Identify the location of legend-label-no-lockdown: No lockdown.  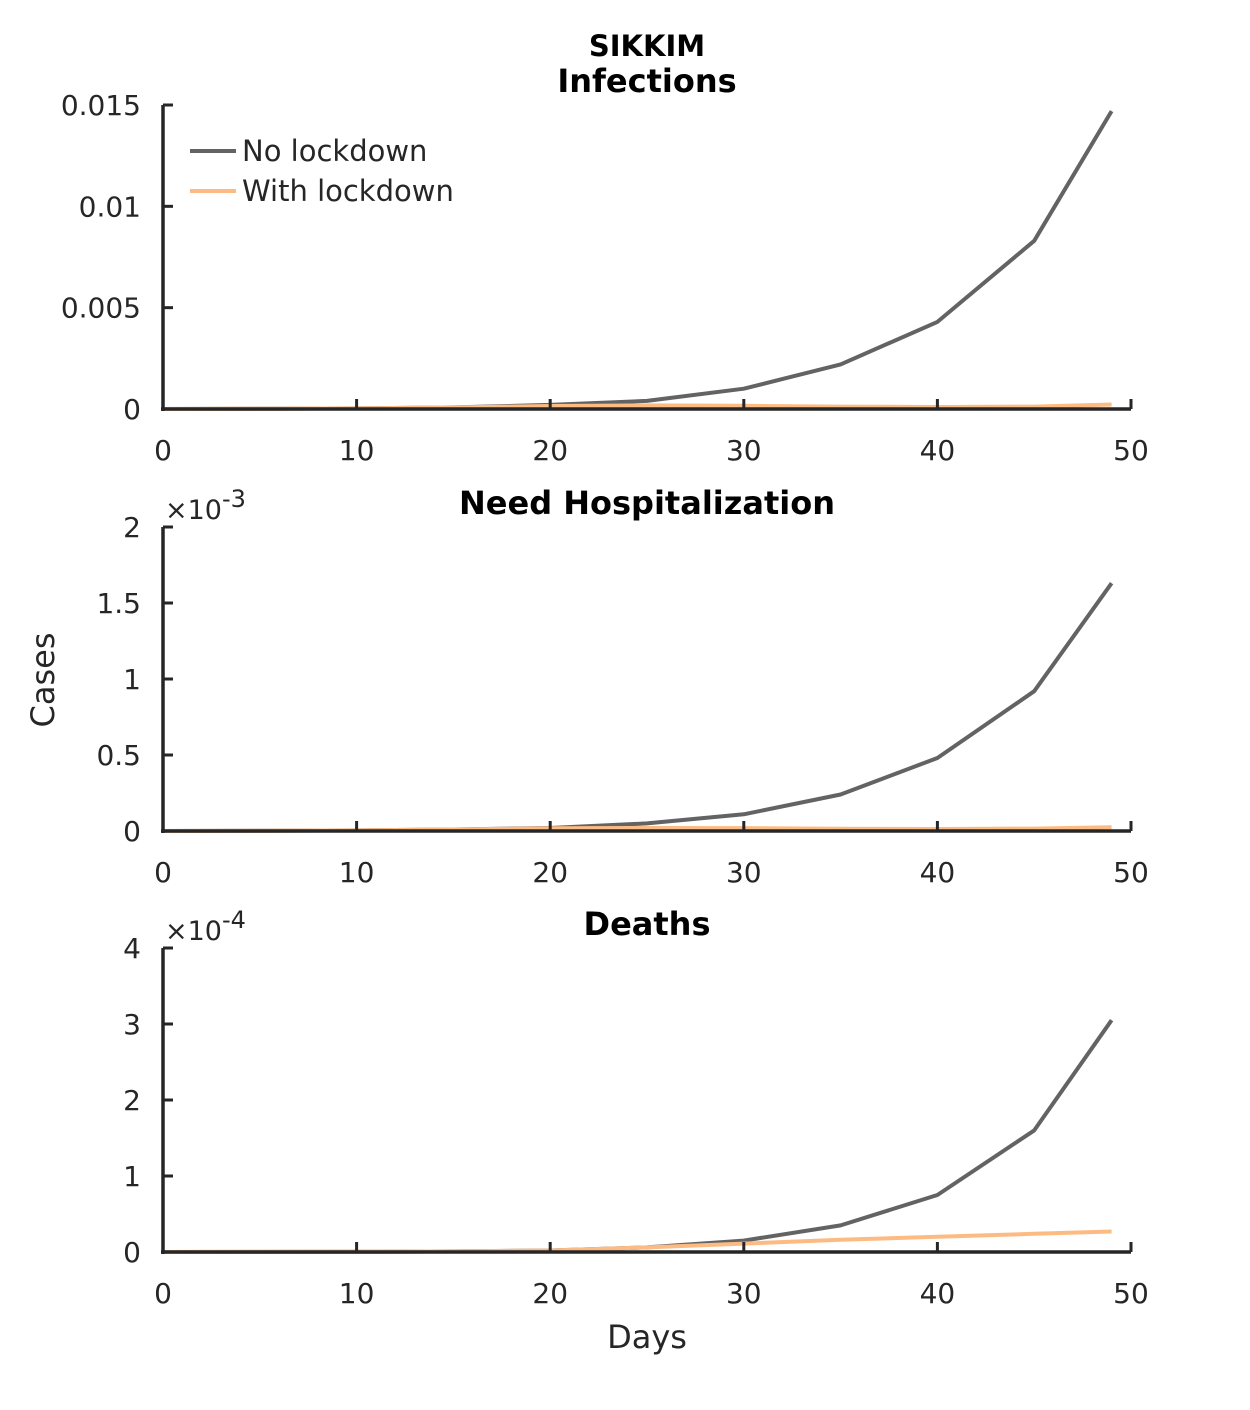
(334, 151).